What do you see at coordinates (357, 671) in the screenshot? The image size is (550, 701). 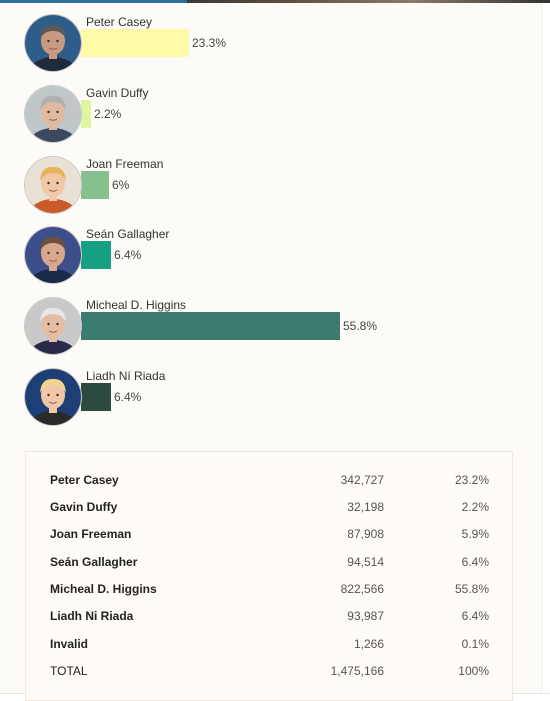 I see `table-cell-votes: 1,475,166` at bounding box center [357, 671].